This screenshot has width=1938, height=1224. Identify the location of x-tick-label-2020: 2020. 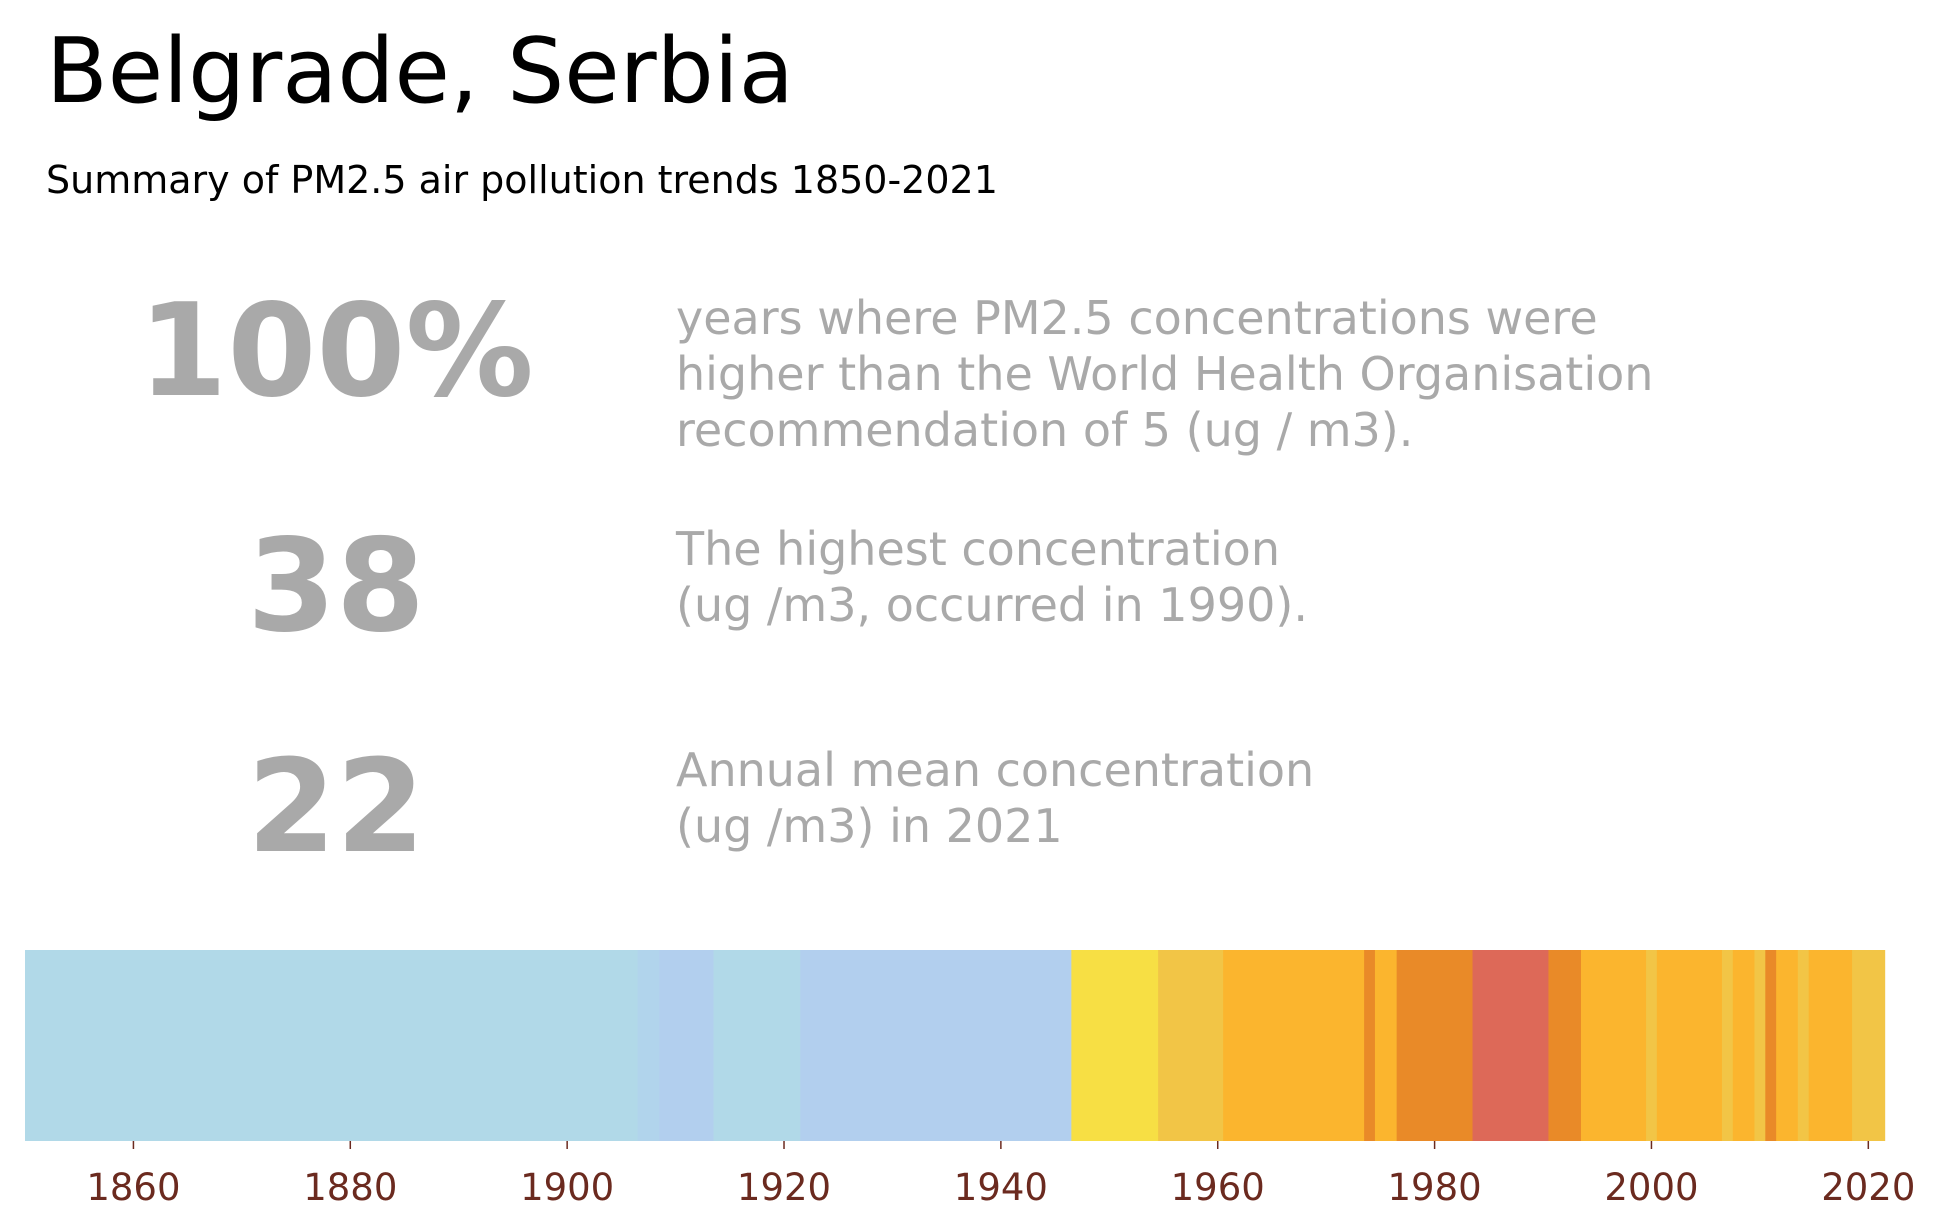
(1868, 1187).